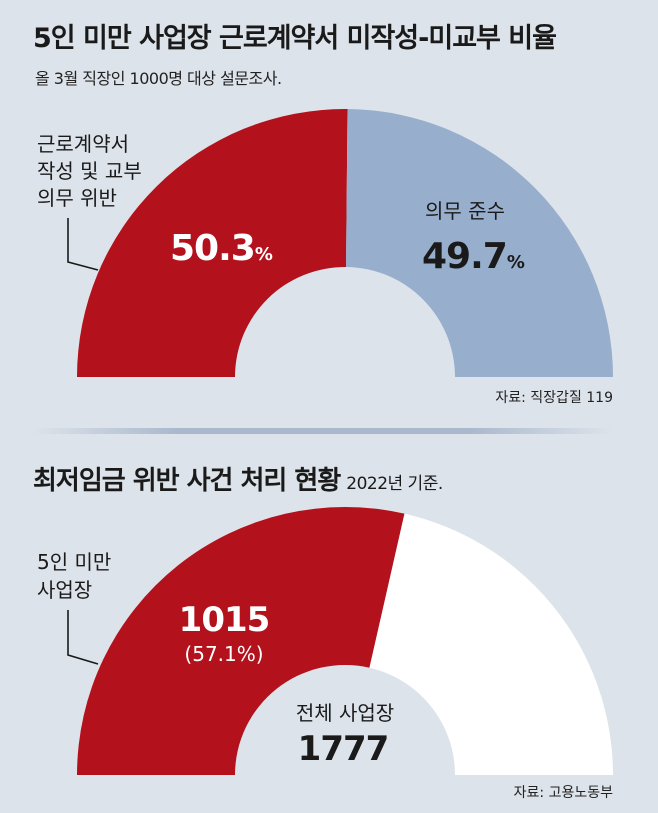  I want to click on chart2-center-label: 전체 사업장, so click(345, 713).